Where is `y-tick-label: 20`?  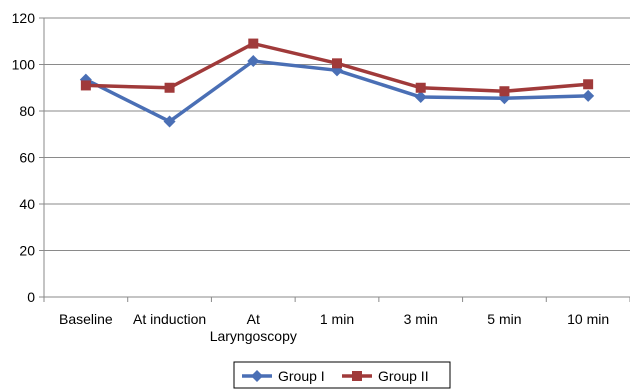 y-tick-label: 20 is located at coordinates (27, 251).